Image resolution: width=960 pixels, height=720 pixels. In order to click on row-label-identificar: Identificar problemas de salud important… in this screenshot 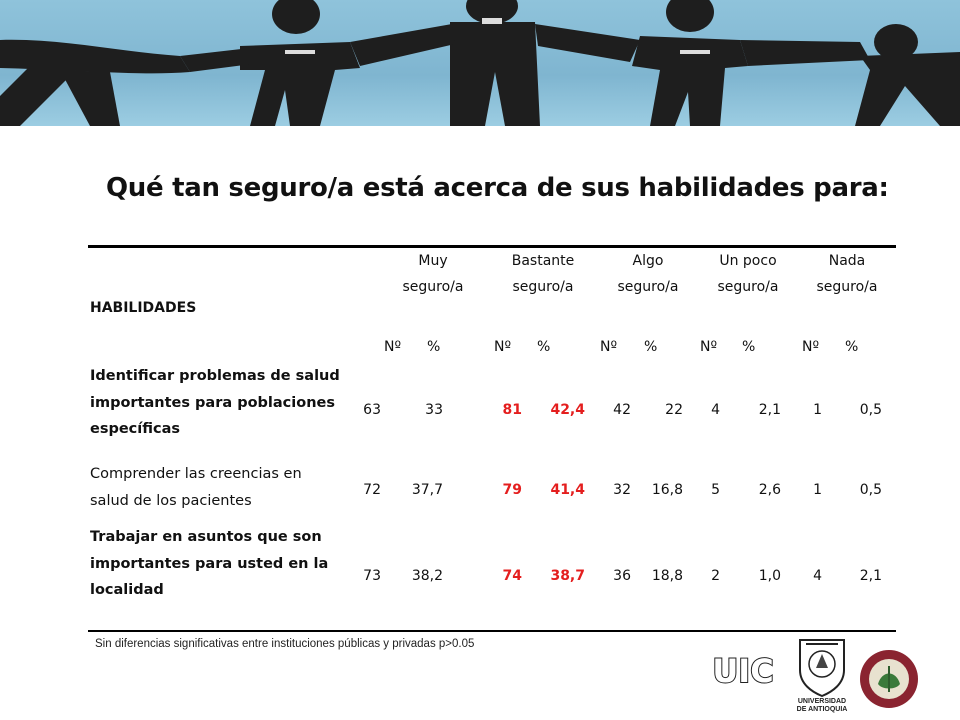, I will do `click(215, 402)`.